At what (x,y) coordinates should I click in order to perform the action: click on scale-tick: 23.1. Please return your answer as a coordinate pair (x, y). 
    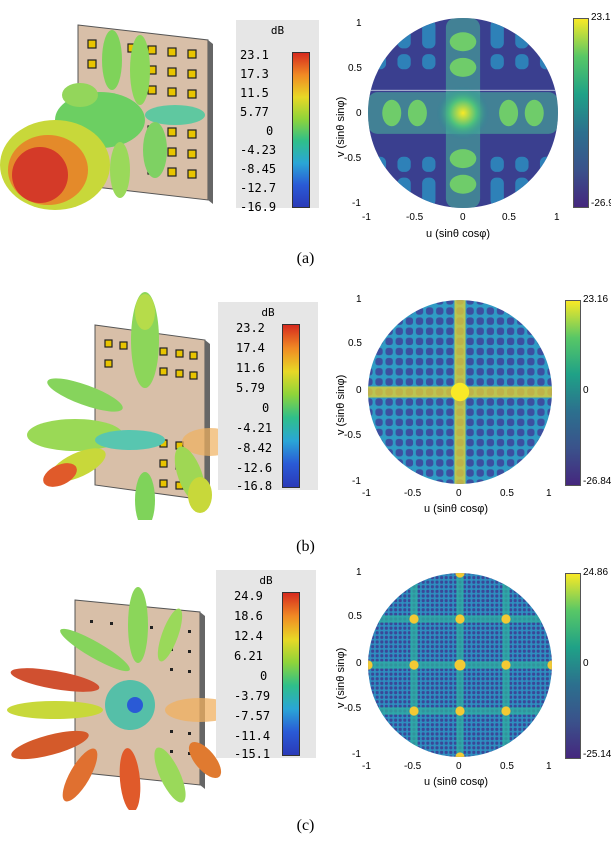
    Looking at the image, I should click on (254, 55).